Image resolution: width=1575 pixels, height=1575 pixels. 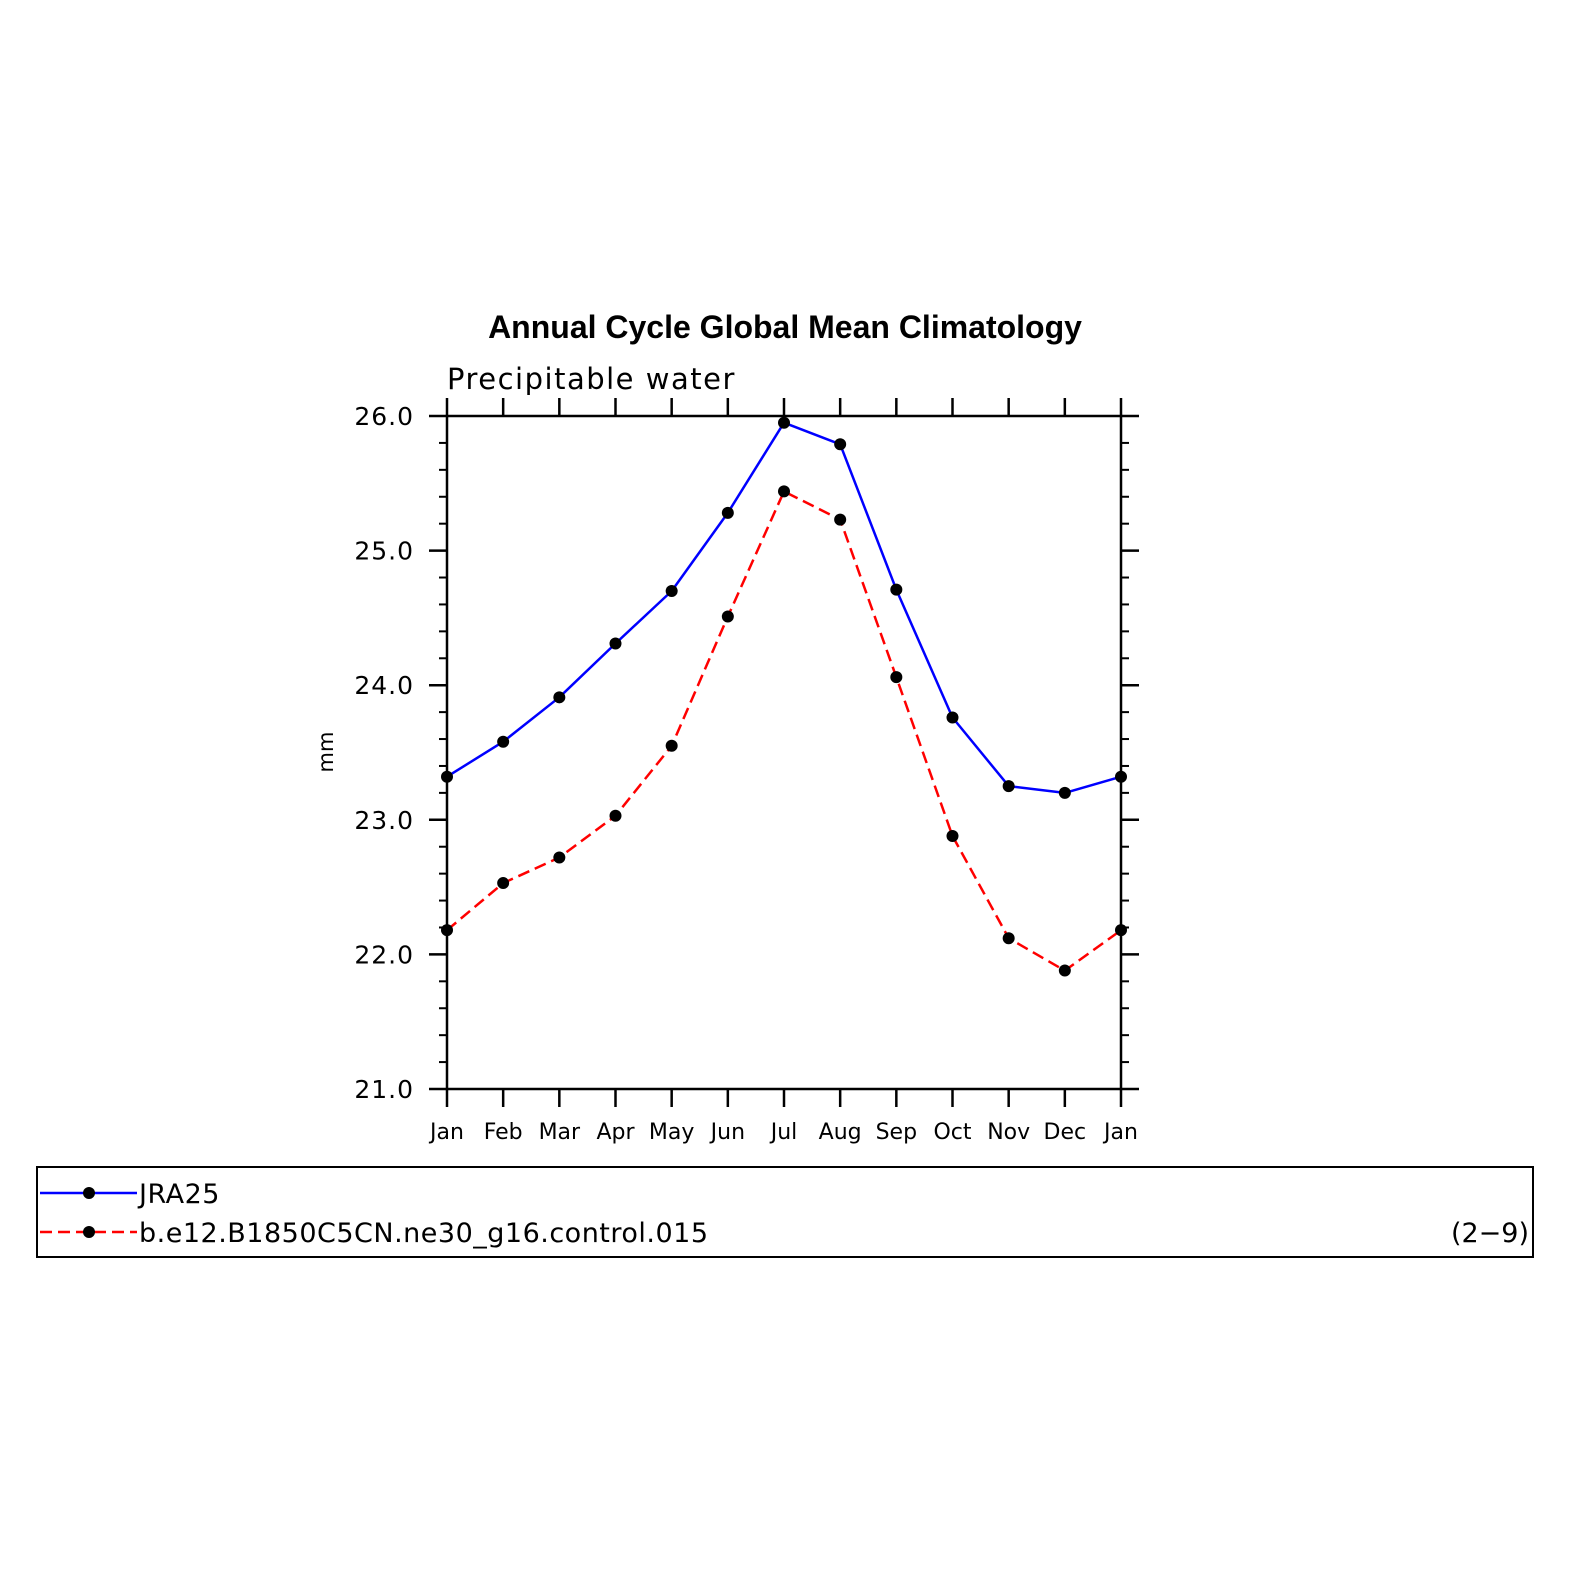 I want to click on legend-marker-jra25, so click(x=89, y=1193).